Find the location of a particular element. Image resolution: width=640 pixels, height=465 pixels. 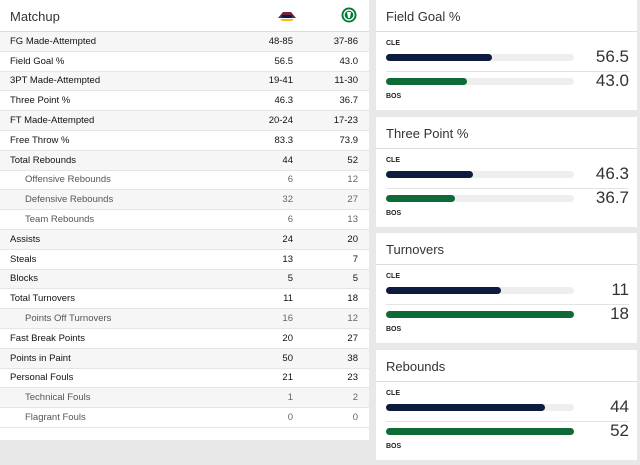

matchup-header: Matchup is located at coordinates (184, 16).